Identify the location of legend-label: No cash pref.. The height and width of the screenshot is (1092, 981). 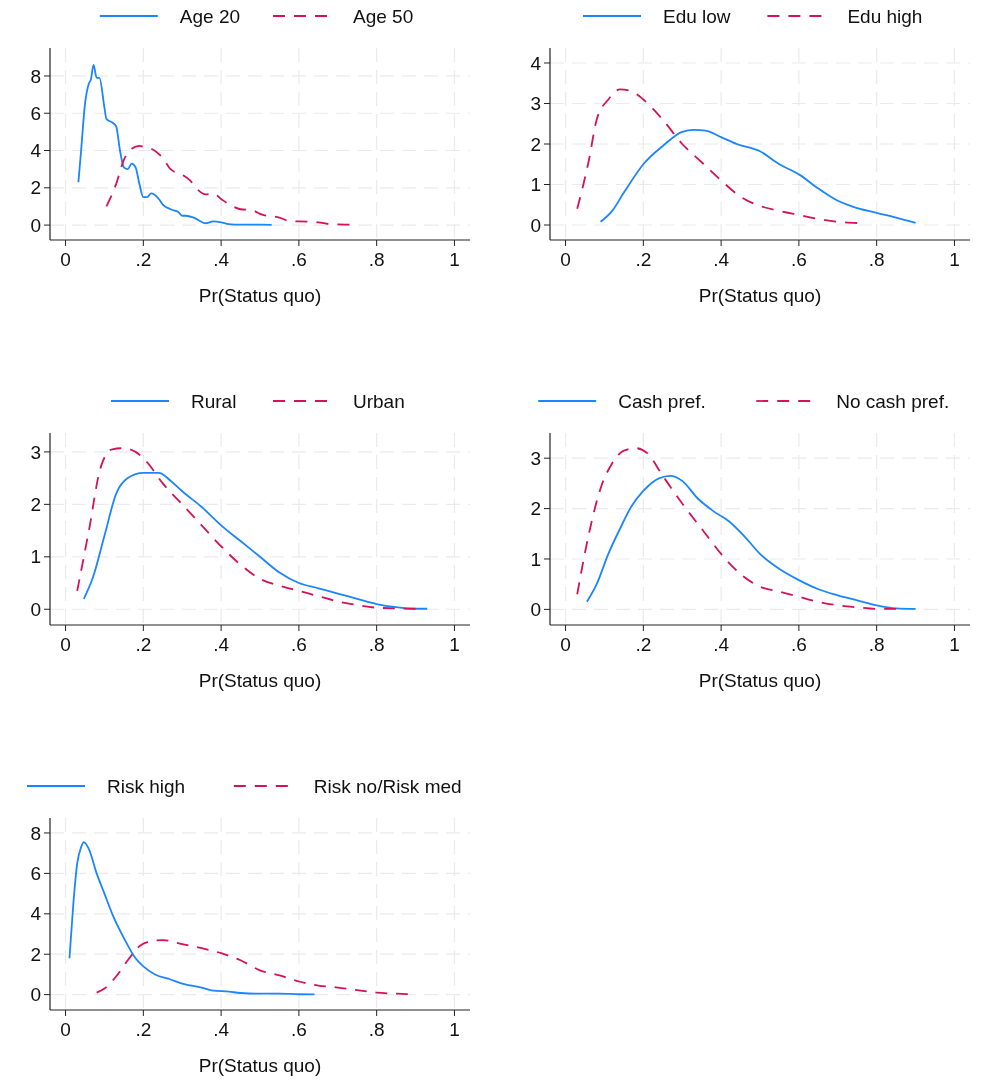
(893, 401).